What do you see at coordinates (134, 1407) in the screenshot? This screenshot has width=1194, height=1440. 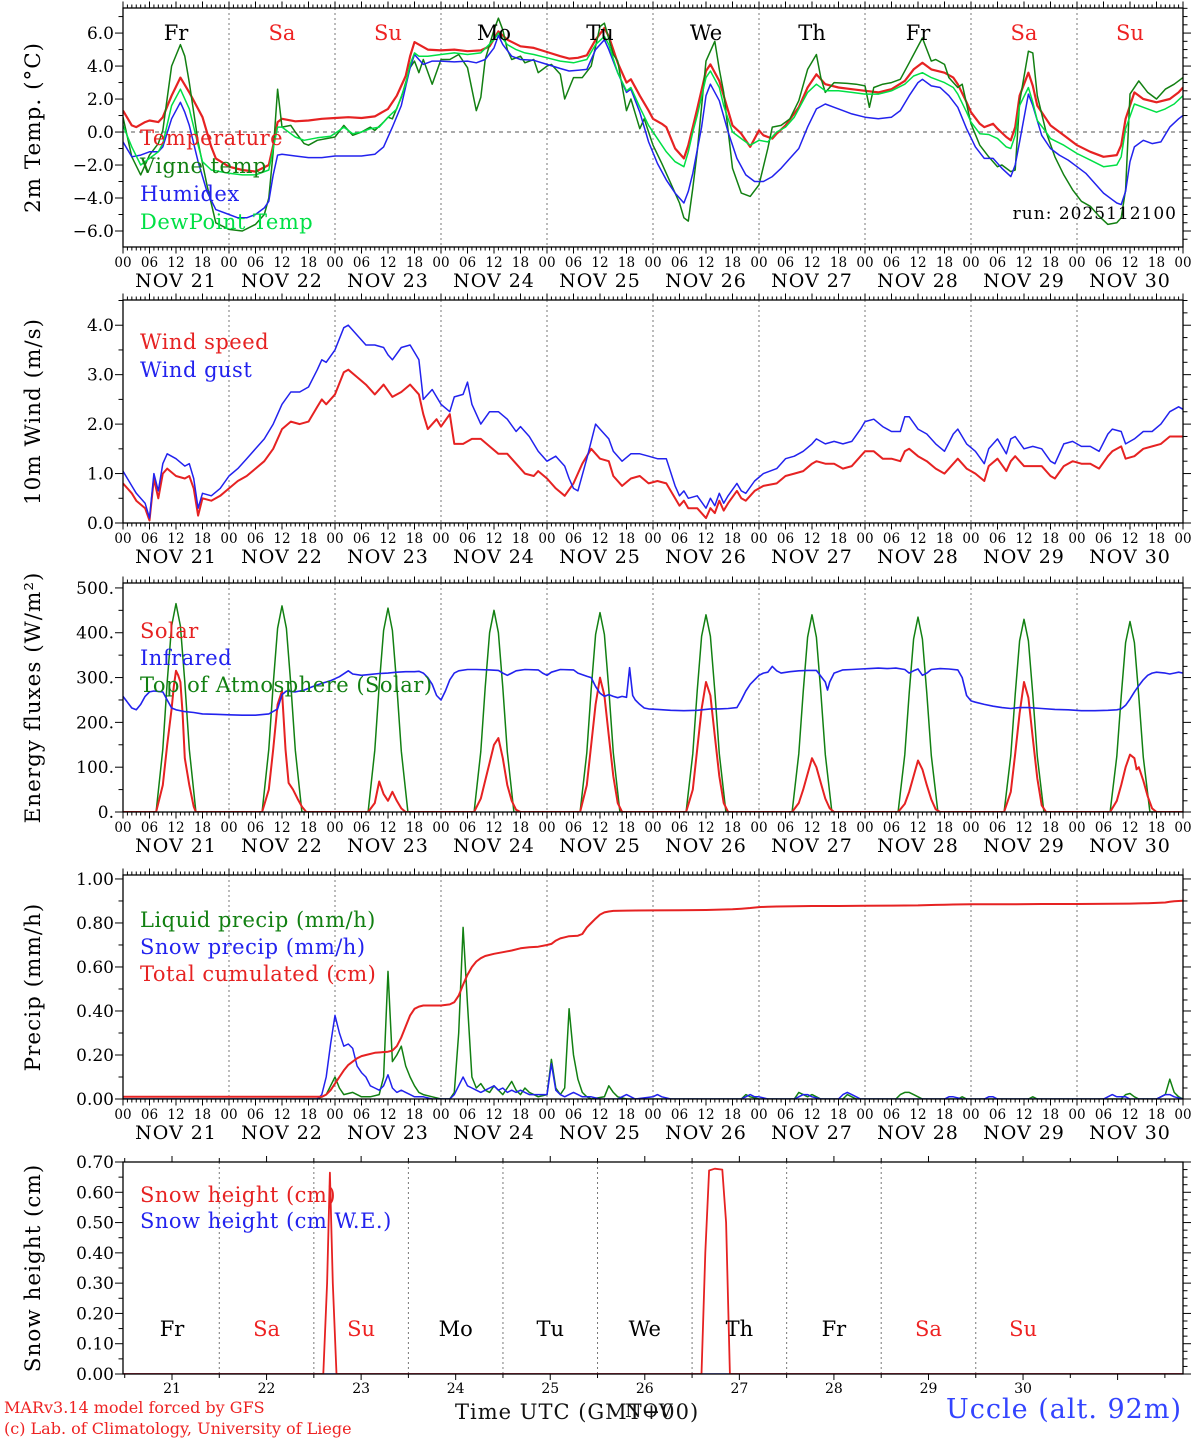 I see `credit-line-1: MARv3.14 model forced by GFS` at bounding box center [134, 1407].